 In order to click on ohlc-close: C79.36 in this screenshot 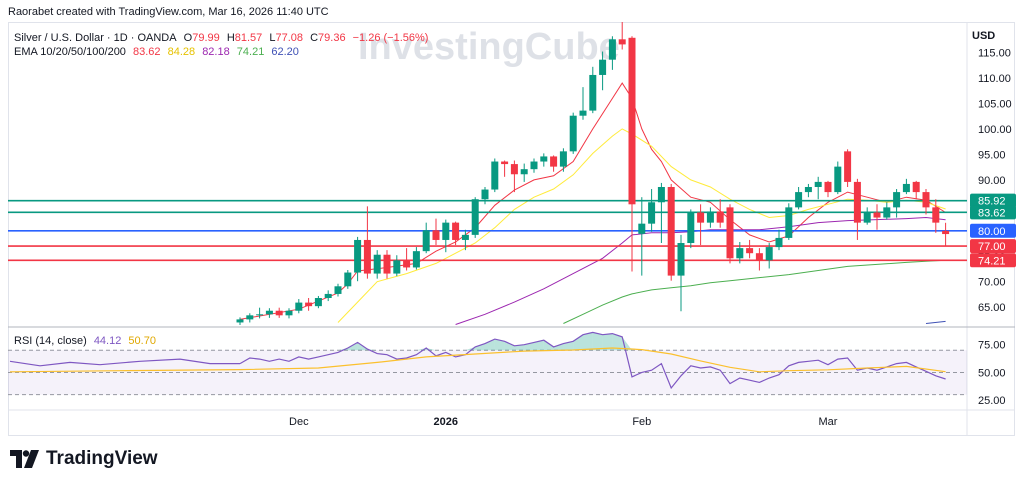, I will do `click(327, 38)`.